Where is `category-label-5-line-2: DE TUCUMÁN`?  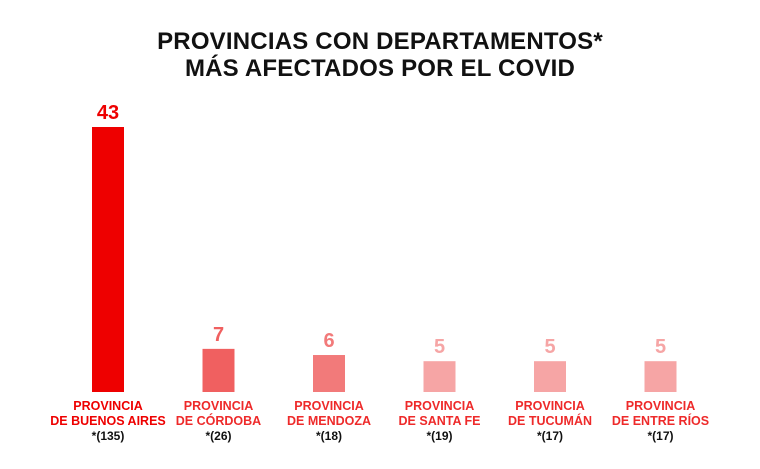 category-label-5-line-2: DE TUCUMÁN is located at coordinates (550, 421).